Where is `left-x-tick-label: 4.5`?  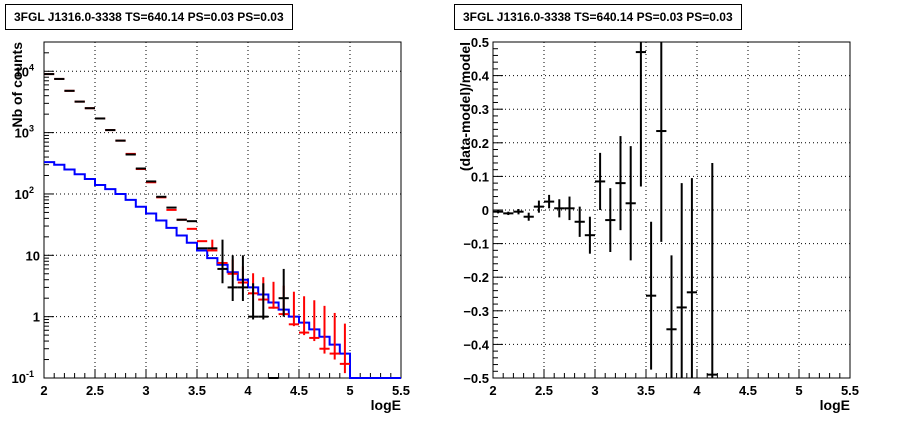
left-x-tick-label: 4.5 is located at coordinates (299, 390).